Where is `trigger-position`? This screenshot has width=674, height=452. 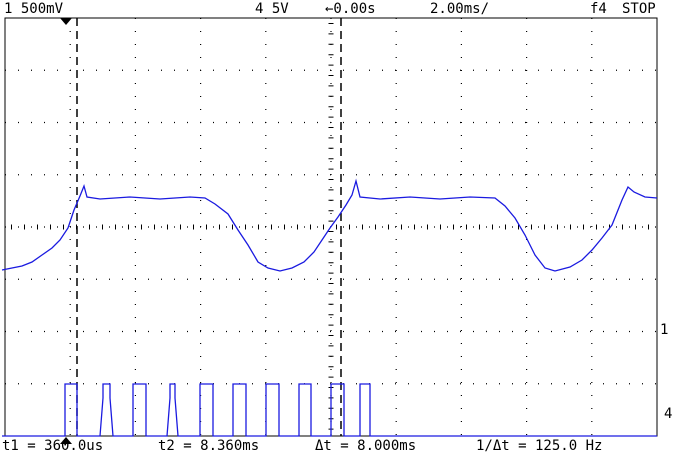 trigger-position is located at coordinates (66, 21).